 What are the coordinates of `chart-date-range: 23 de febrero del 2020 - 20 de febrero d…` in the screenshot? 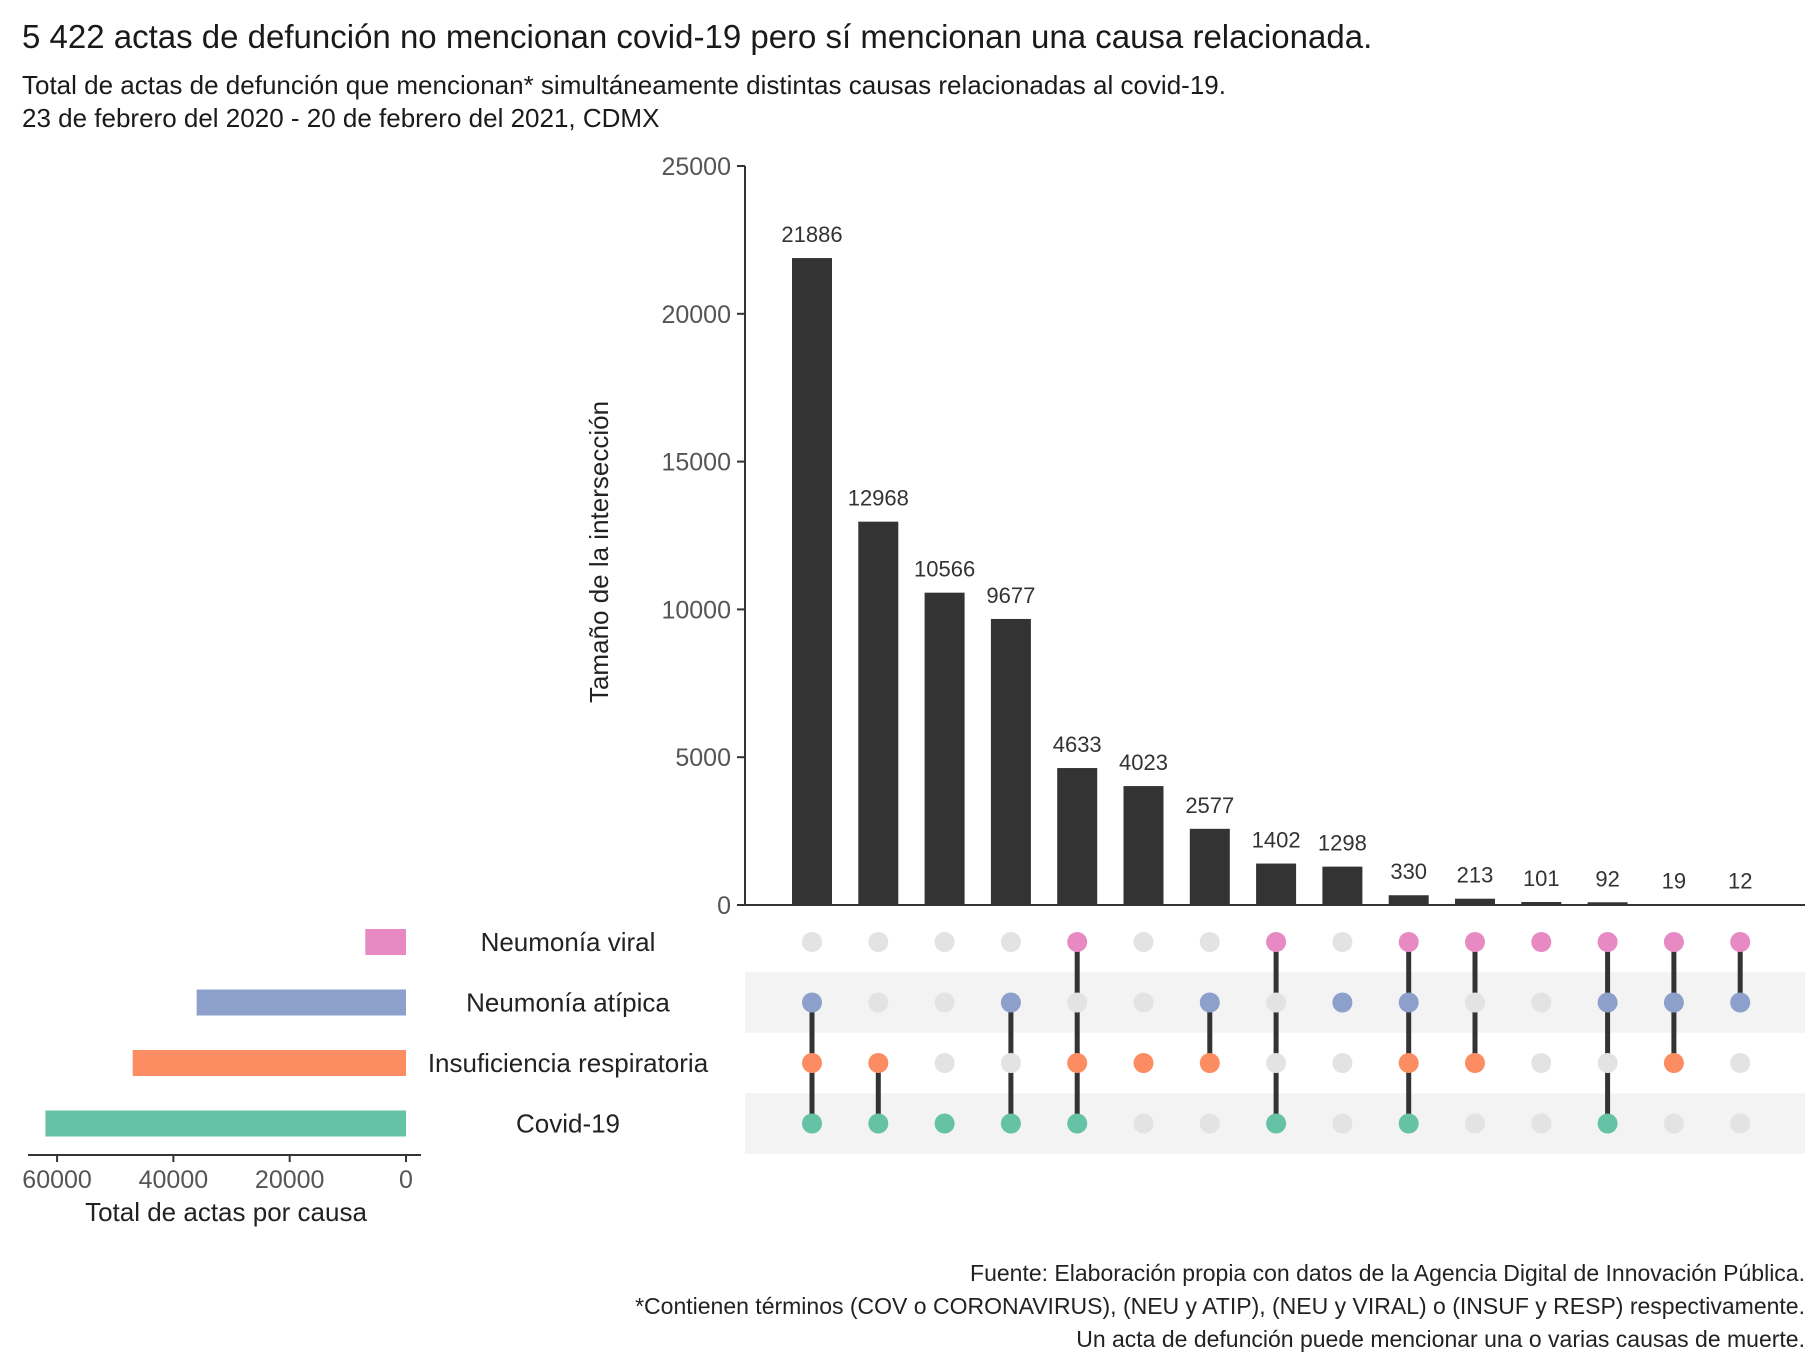 It's located at (340, 118).